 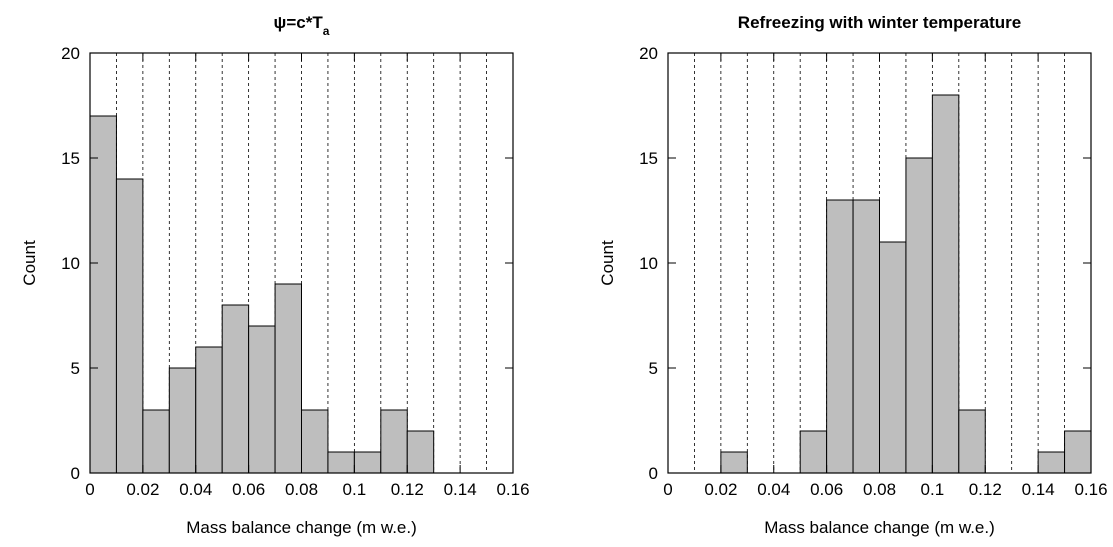 I want to click on title-text: Refreezing with winter temperature, so click(x=879, y=22).